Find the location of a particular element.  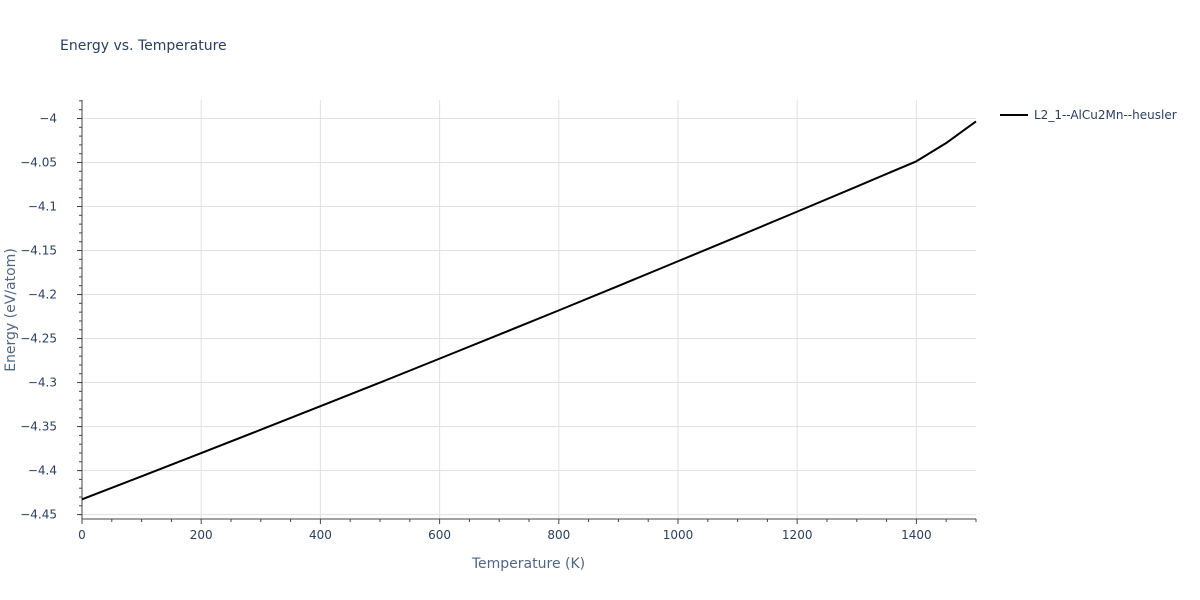

x-tick-label: 600 is located at coordinates (439, 535).